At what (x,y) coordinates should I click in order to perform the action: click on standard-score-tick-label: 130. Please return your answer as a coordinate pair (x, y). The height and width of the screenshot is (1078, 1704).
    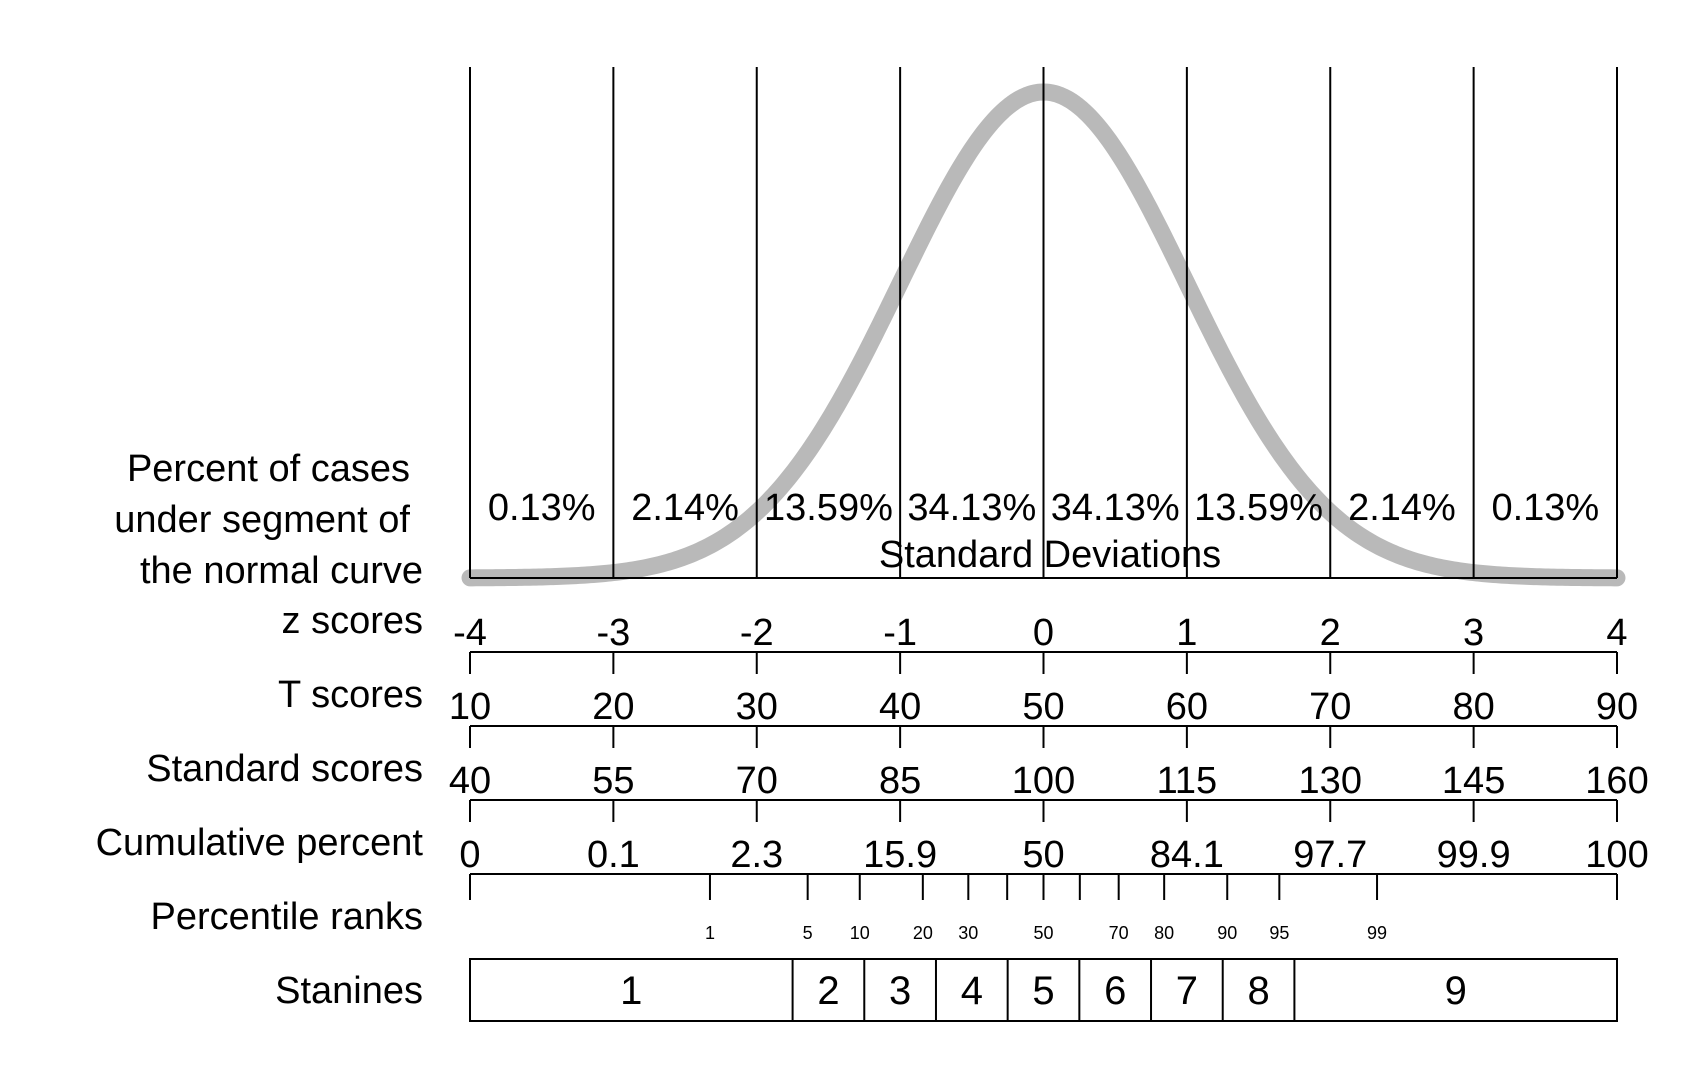
    Looking at the image, I should click on (1330, 781).